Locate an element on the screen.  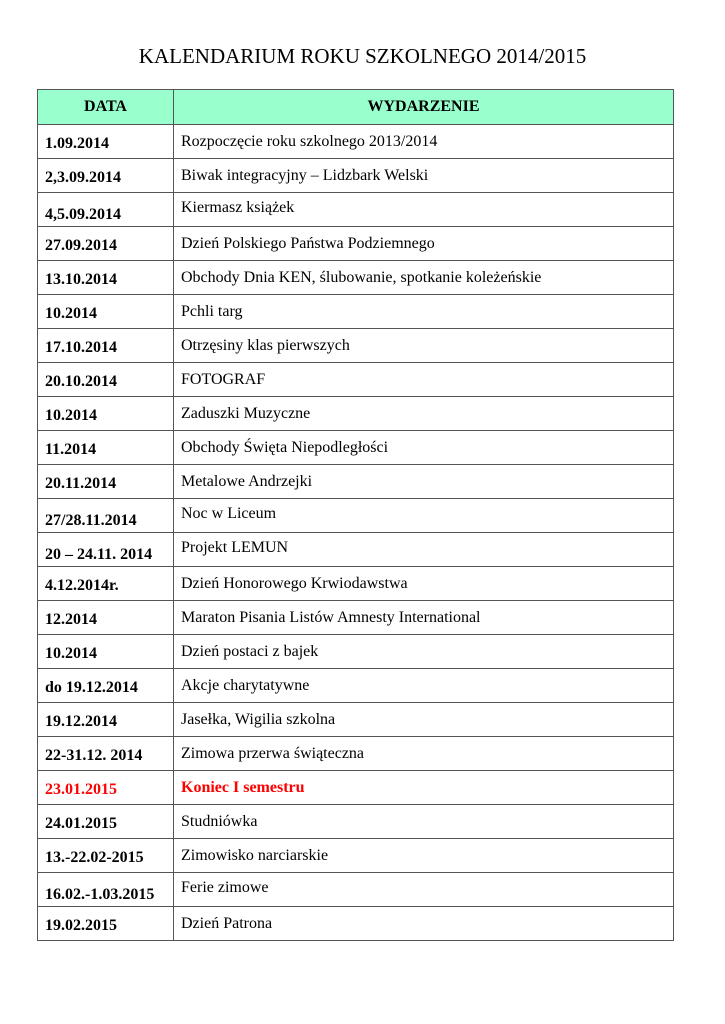
table-row: 10.2014 Pchli targ is located at coordinates (355, 311).